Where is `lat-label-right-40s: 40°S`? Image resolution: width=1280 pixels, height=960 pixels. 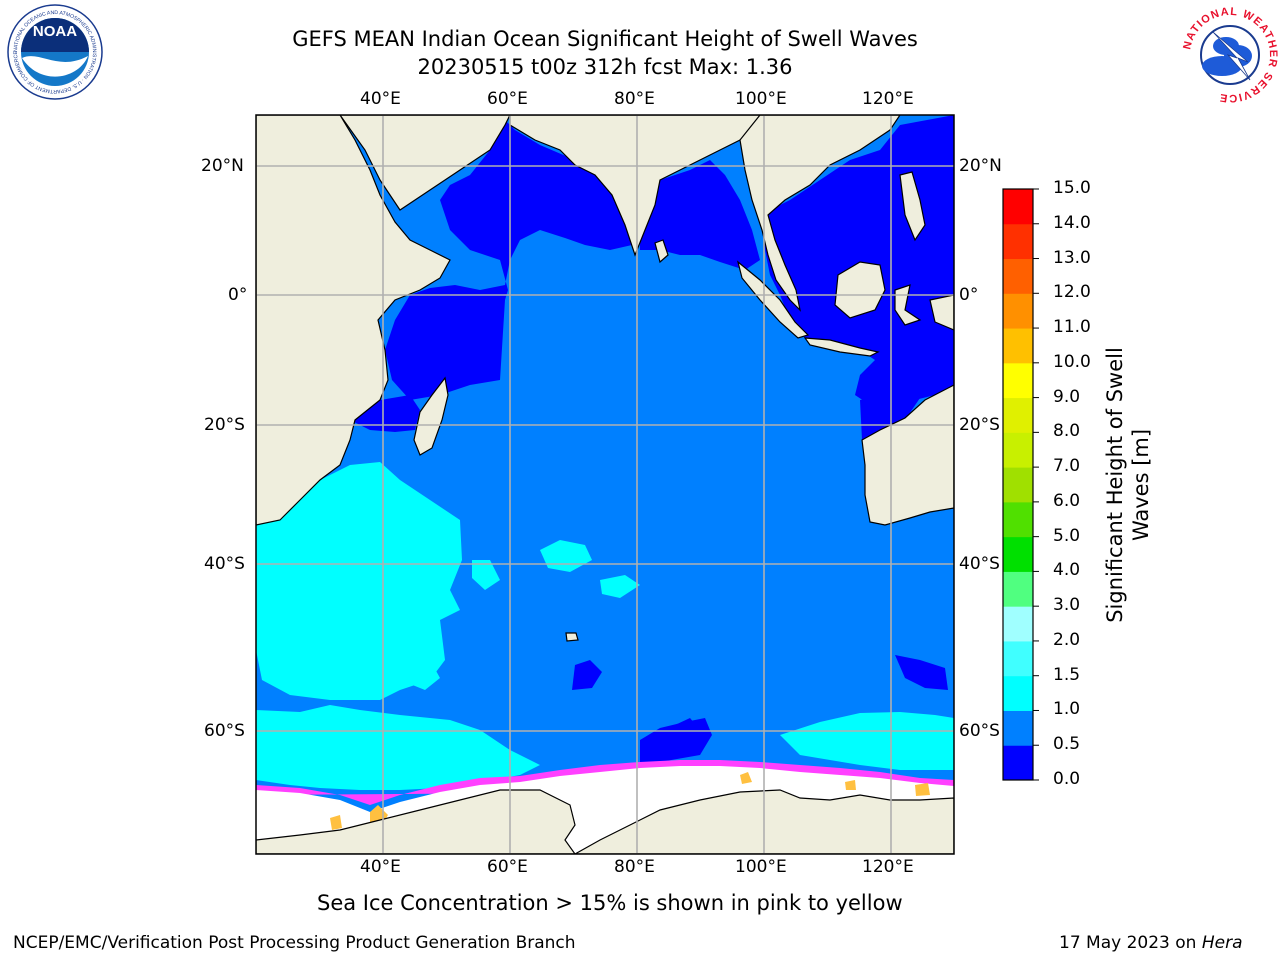 lat-label-right-40s: 40°S is located at coordinates (979, 564).